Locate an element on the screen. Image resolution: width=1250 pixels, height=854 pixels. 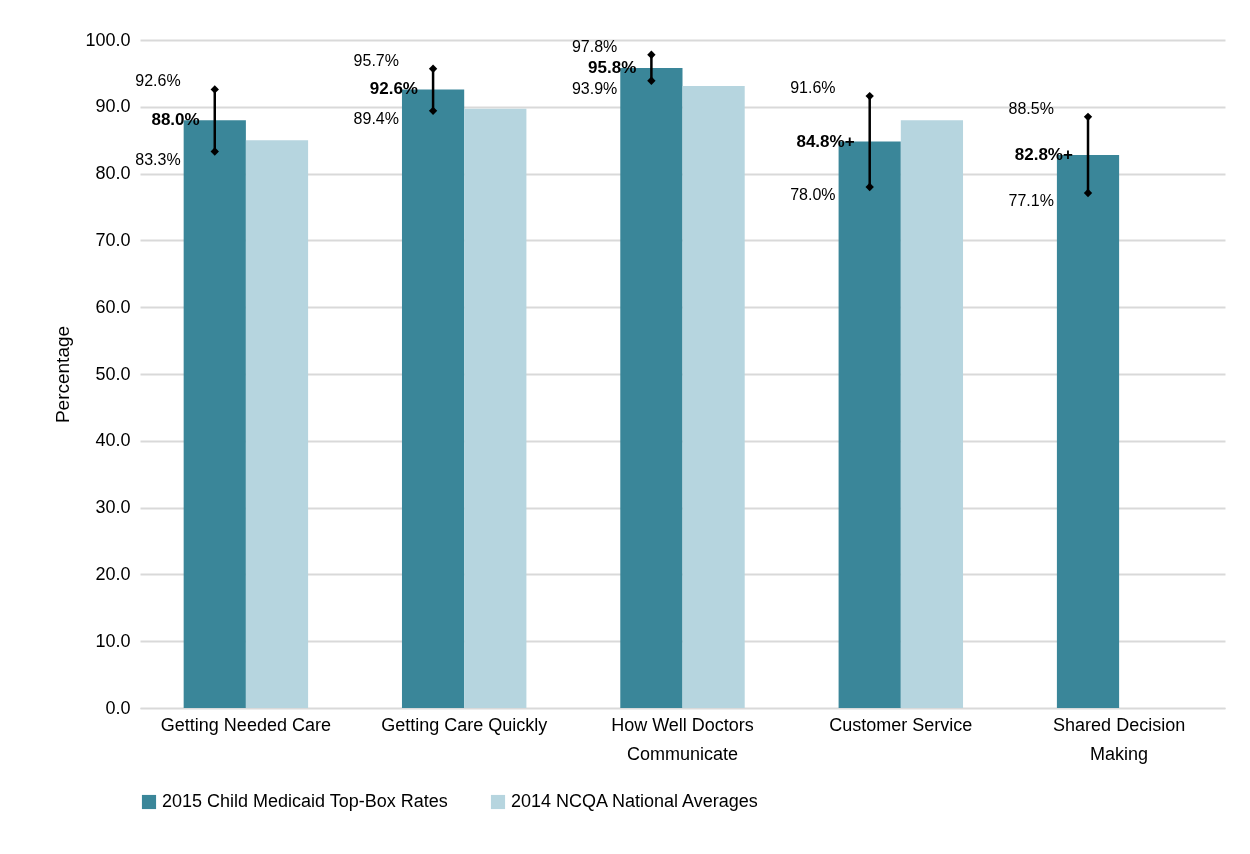
annotation: 92.6% is located at coordinates (158, 81).